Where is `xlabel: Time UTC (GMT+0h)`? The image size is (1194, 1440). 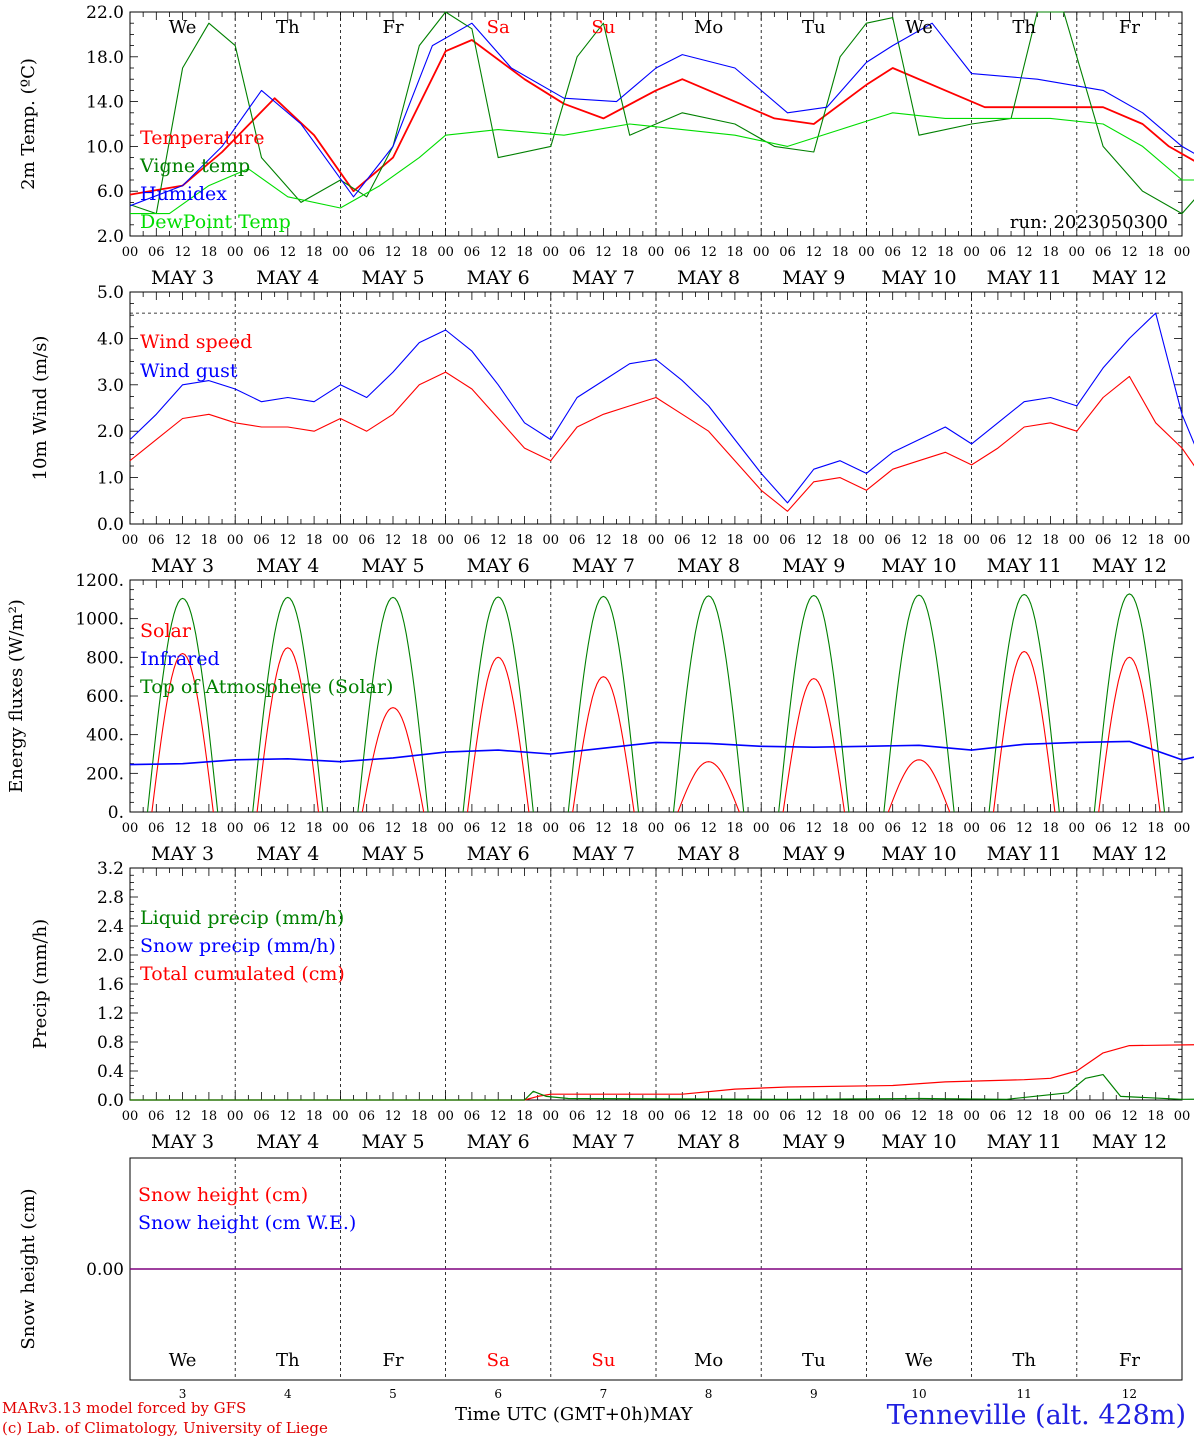 xlabel: Time UTC (GMT+0h) is located at coordinates (552, 1414).